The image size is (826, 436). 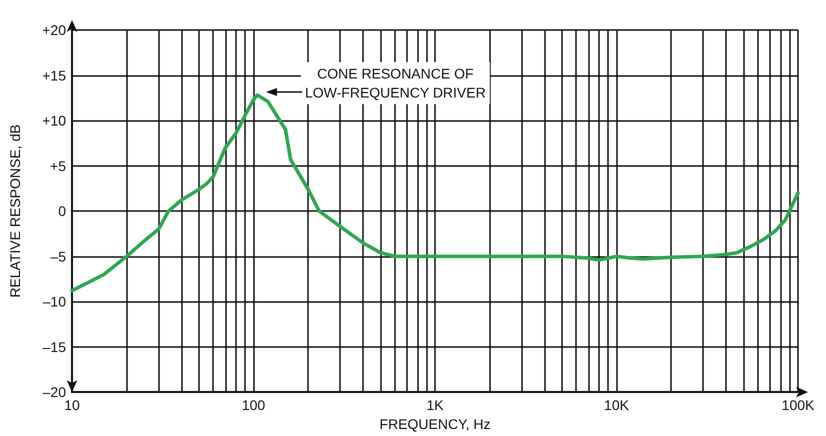 I want to click on y-tick-label: –20, so click(x=54, y=392).